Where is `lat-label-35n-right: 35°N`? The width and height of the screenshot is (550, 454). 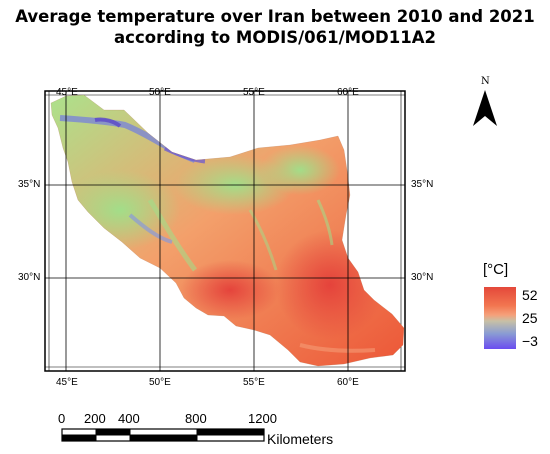 lat-label-35n-right: 35°N is located at coordinates (422, 184).